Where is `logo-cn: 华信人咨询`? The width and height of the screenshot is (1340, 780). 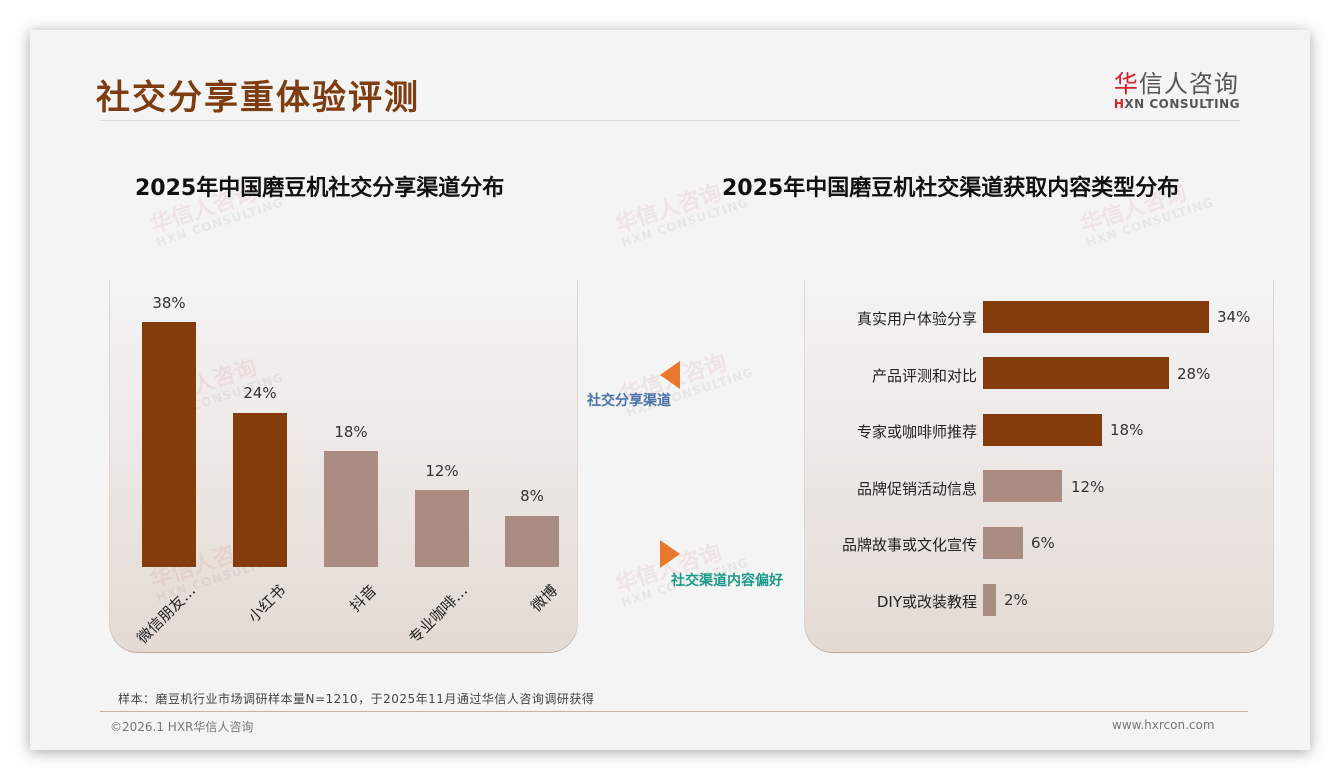
logo-cn: 华信人咨询 is located at coordinates (1176, 84).